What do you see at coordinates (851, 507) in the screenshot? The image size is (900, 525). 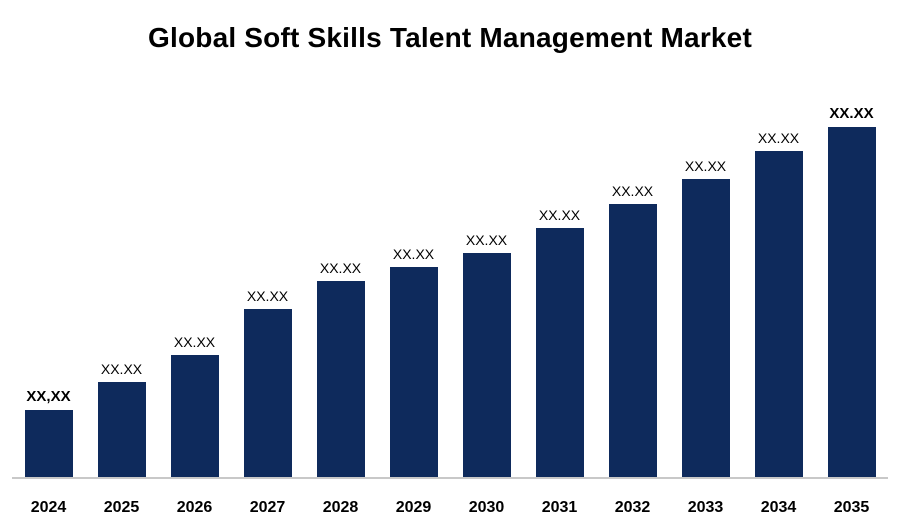 I see `x-axis-tick-label: 2035` at bounding box center [851, 507].